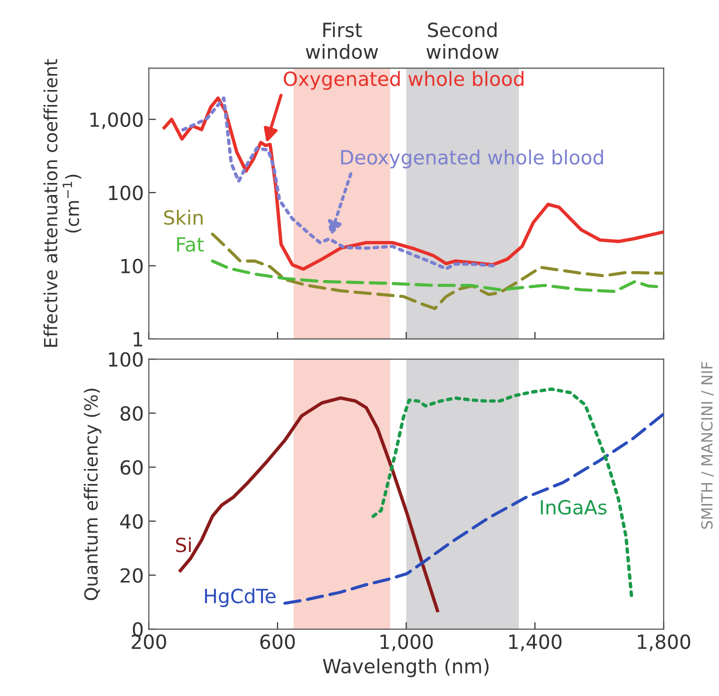 Image resolution: width=719 pixels, height=696 pixels. Describe the element at coordinates (472, 159) in the screenshot. I see `text: Deoxygenated whole blood` at that location.